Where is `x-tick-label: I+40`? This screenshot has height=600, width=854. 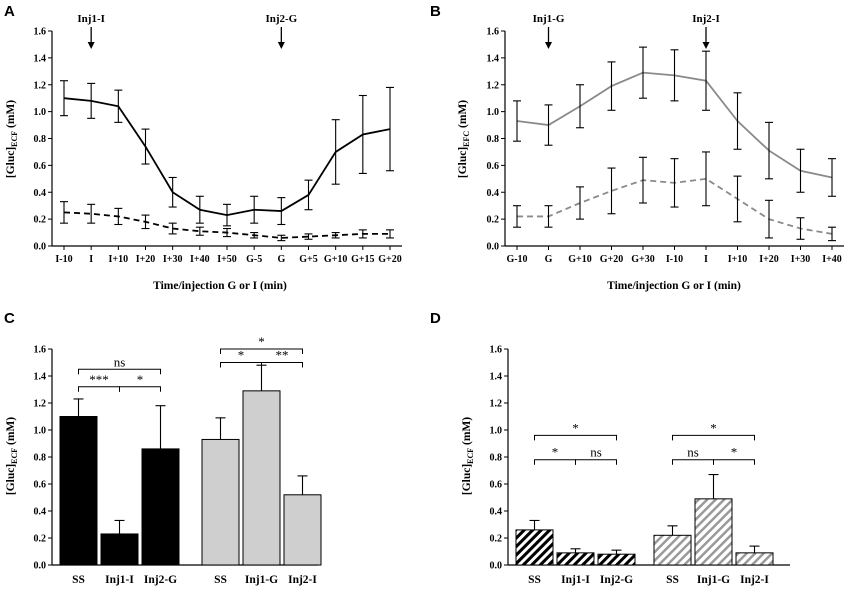 x-tick-label: I+40 is located at coordinates (200, 259).